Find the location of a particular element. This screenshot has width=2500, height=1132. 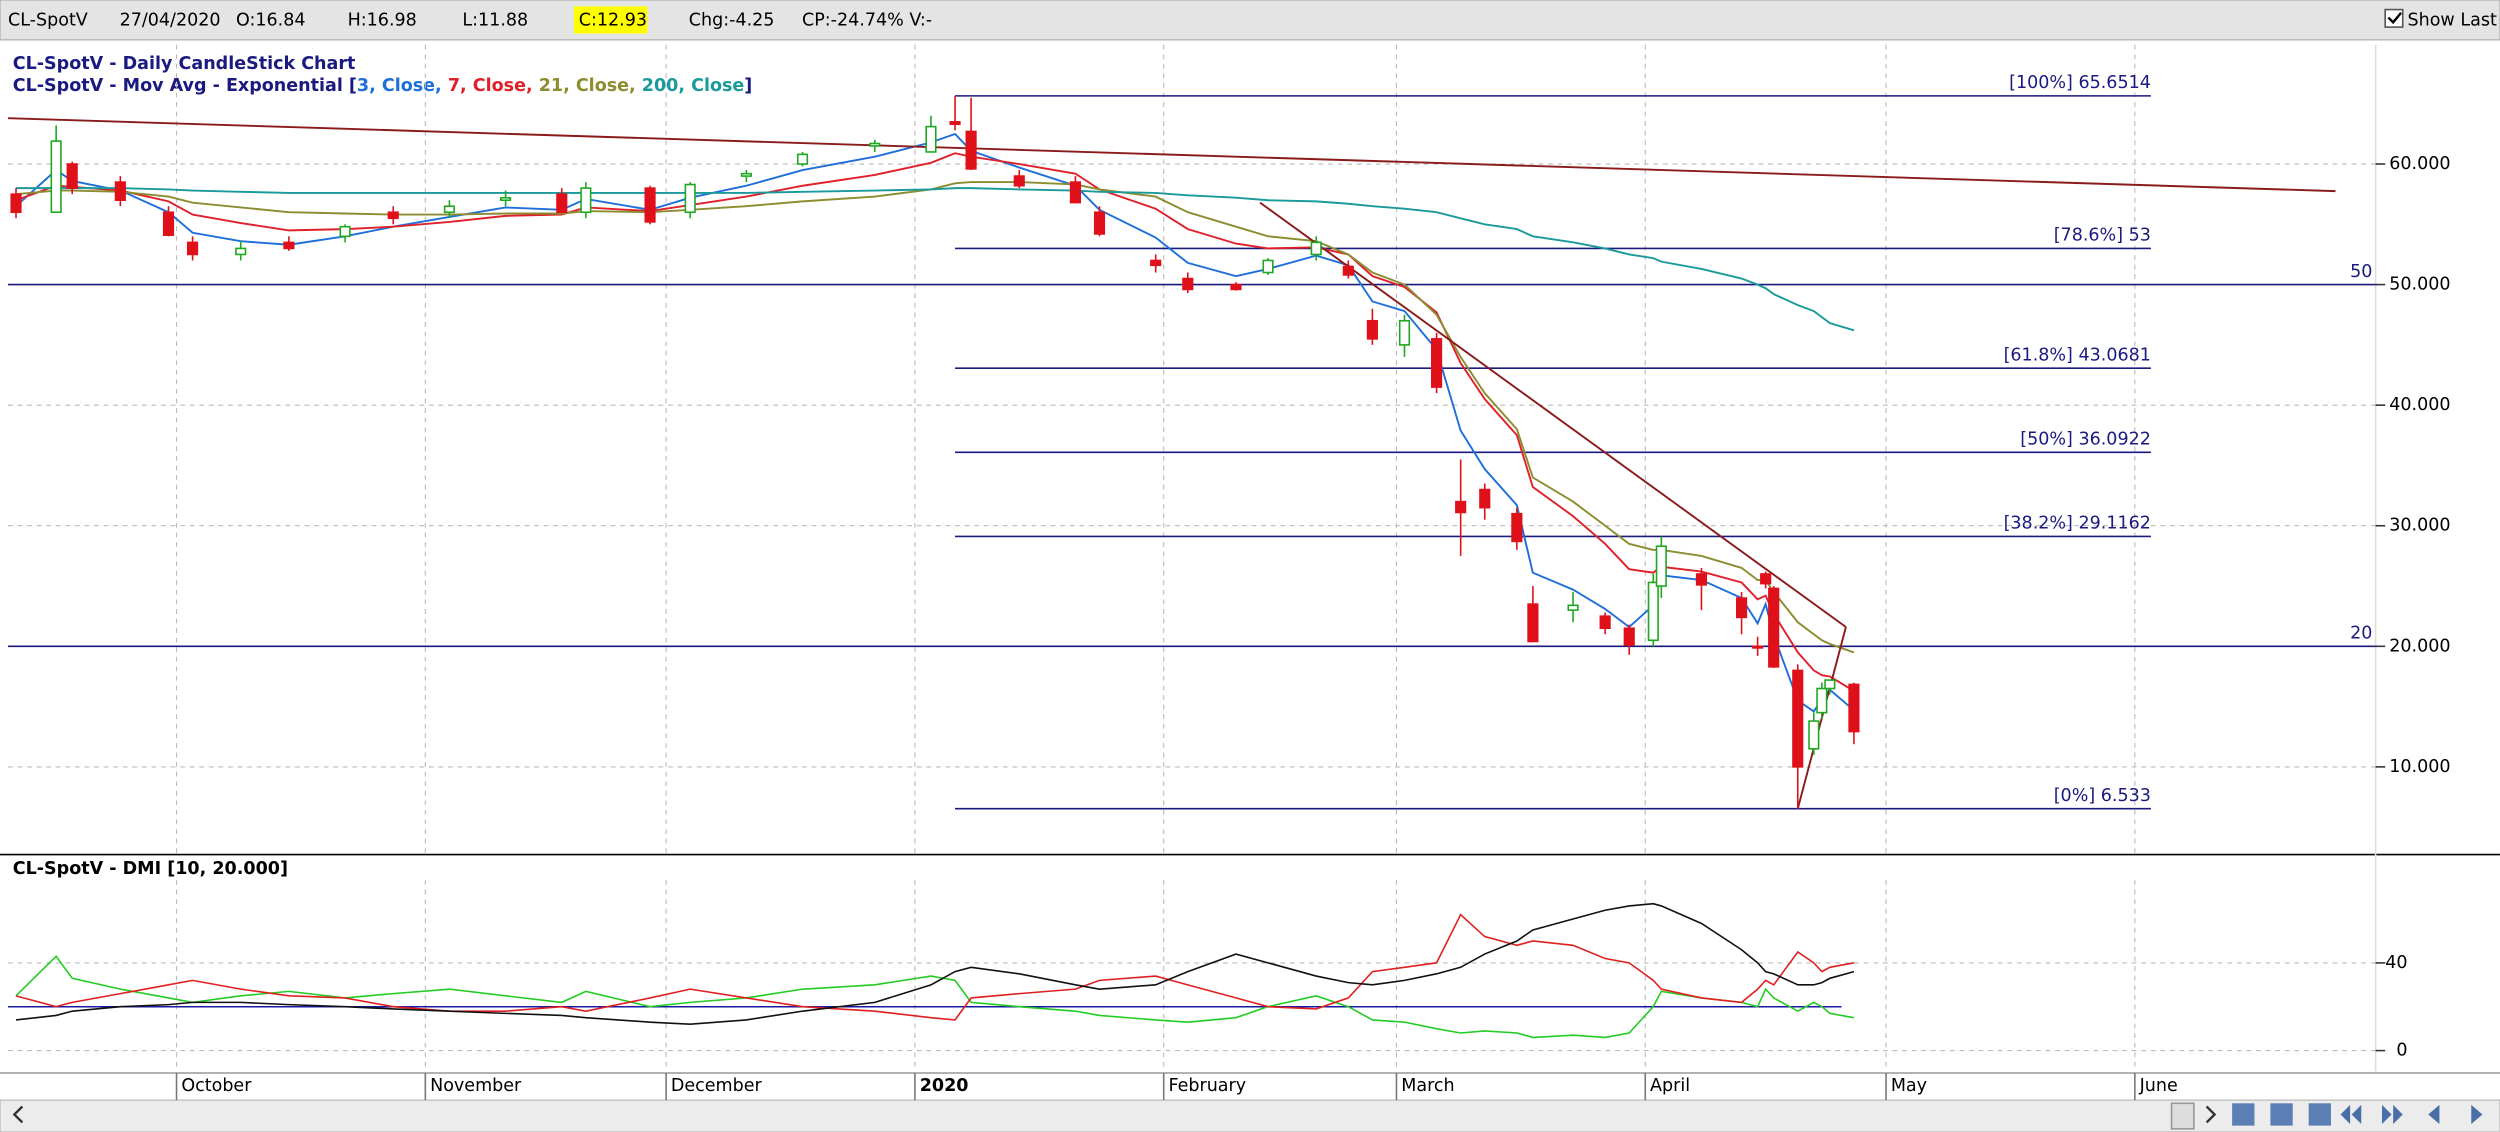

y-tick-label: 10.000 is located at coordinates (2419, 767).